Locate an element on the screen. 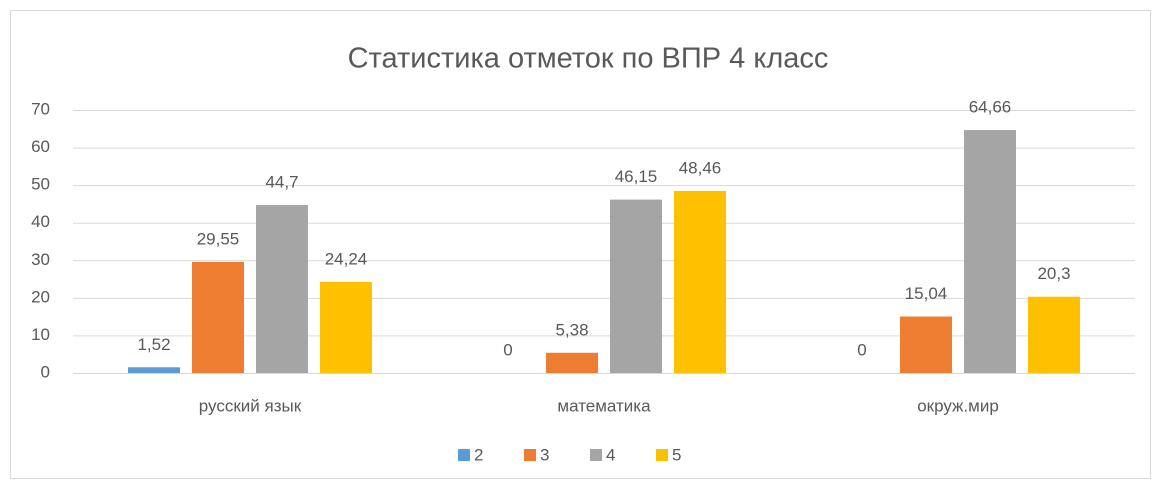 The width and height of the screenshot is (1162, 494). y-tick-label: 20 is located at coordinates (40, 296).